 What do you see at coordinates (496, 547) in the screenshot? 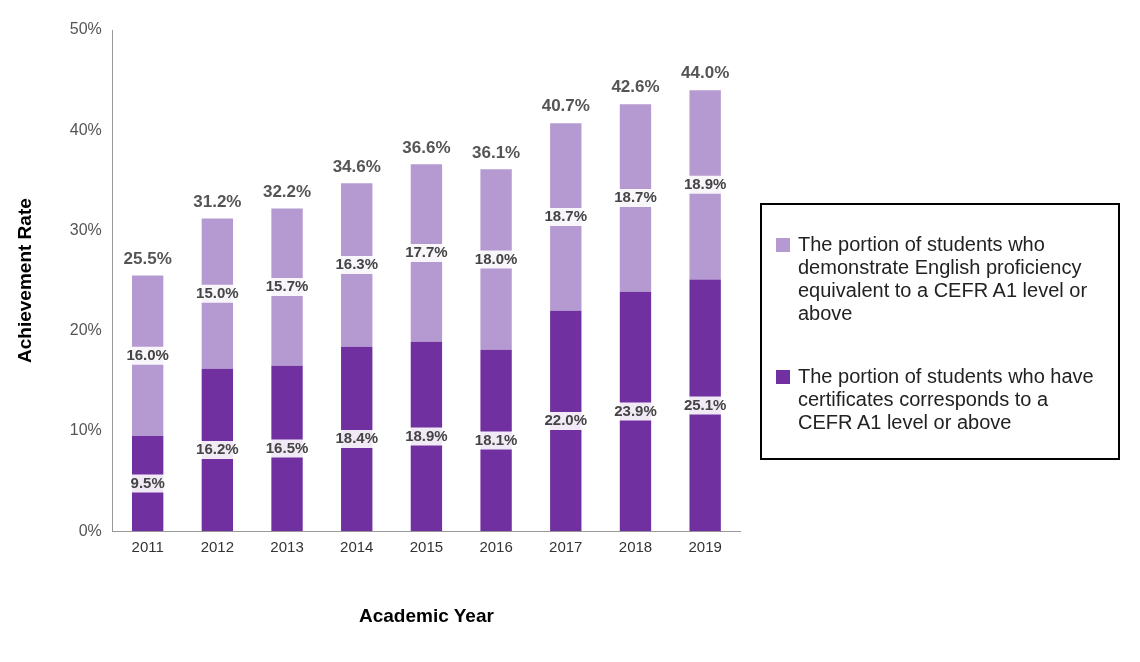
I see `x-tick-label: 2016` at bounding box center [496, 547].